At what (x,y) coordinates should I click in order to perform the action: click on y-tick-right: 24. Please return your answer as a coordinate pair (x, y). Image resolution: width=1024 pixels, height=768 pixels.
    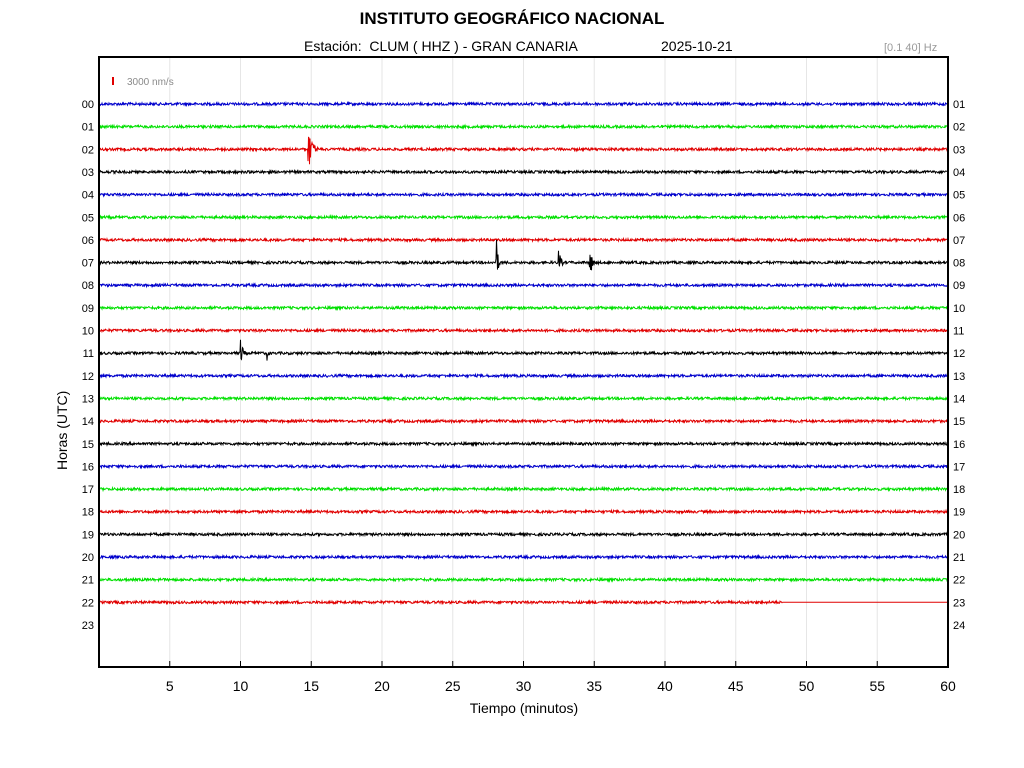
    Looking at the image, I should click on (959, 626).